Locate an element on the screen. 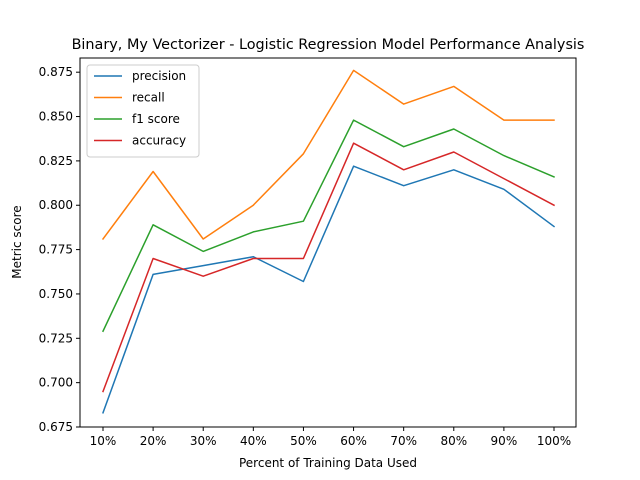  x-tick-label: 60% is located at coordinates (353, 441).